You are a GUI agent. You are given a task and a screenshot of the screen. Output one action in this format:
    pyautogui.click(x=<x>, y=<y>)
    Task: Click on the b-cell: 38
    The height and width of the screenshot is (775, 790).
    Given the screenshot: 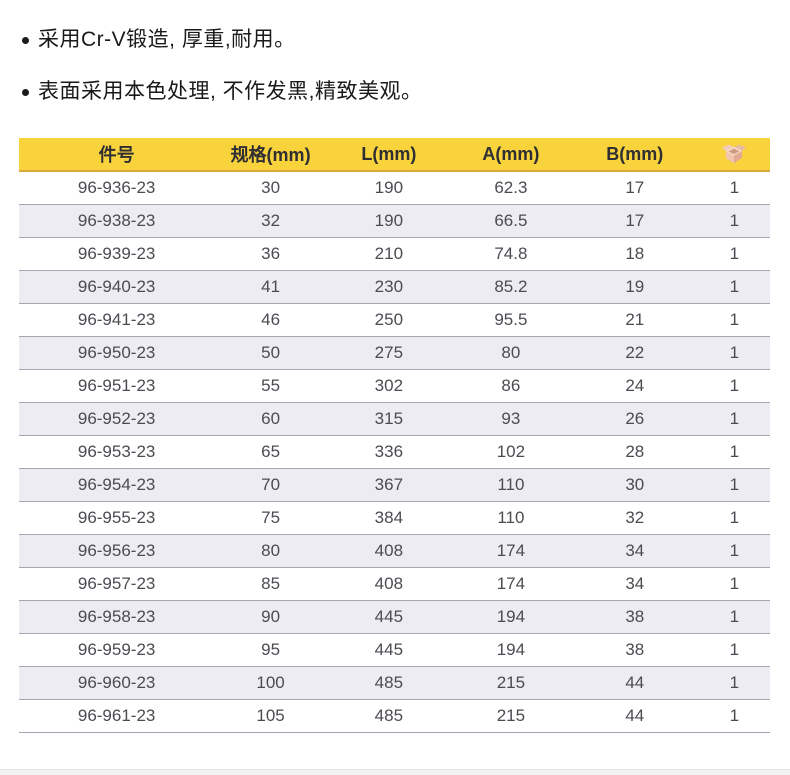 What is the action you would take?
    pyautogui.click(x=634, y=650)
    